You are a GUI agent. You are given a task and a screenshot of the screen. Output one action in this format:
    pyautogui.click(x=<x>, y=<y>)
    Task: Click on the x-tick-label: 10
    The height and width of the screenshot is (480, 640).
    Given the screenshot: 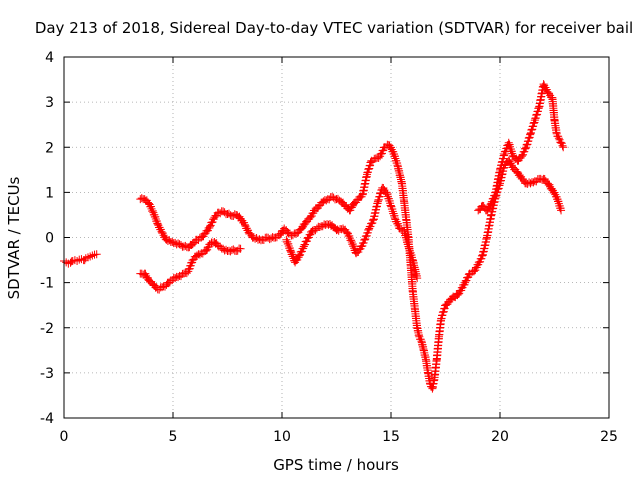 What is the action you would take?
    pyautogui.click(x=282, y=437)
    